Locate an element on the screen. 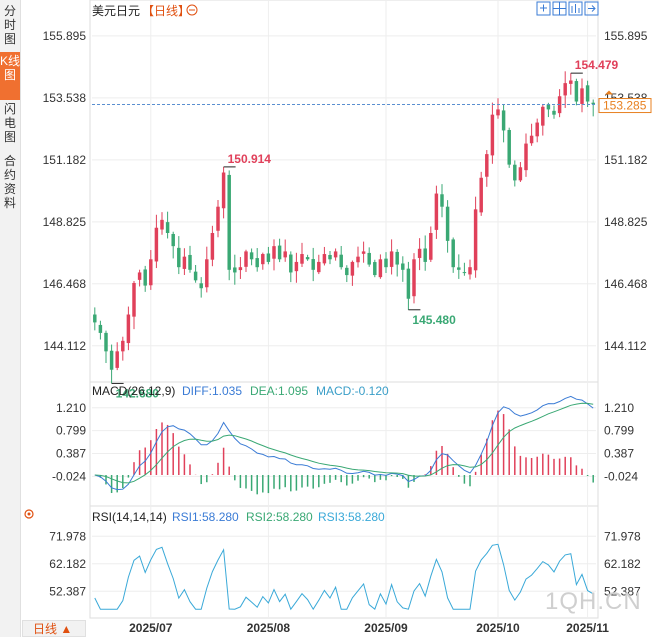 This screenshot has height=638, width=669. rsi-y-tick-right: 62.182 is located at coordinates (622, 564).